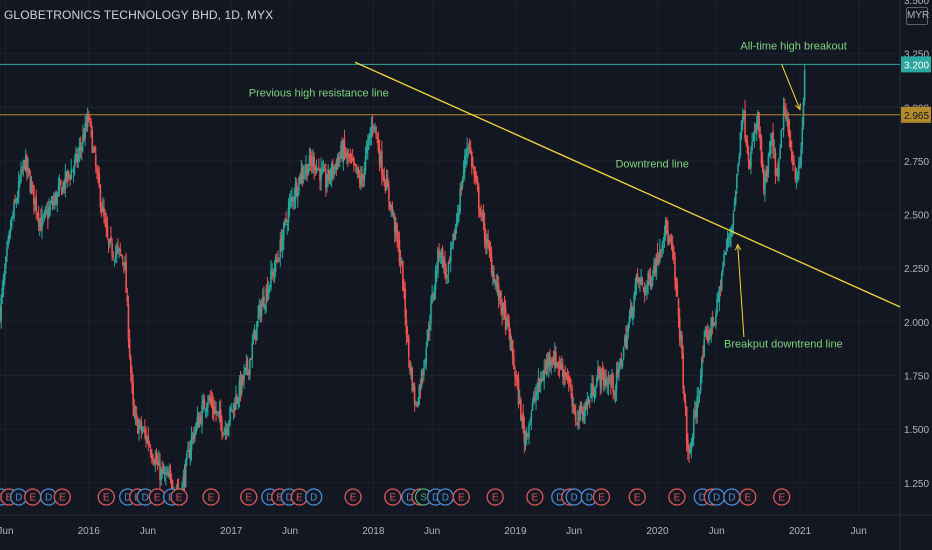 Image resolution: width=932 pixels, height=550 pixels. Describe the element at coordinates (535, 497) in the screenshot. I see `event-marker` at that location.